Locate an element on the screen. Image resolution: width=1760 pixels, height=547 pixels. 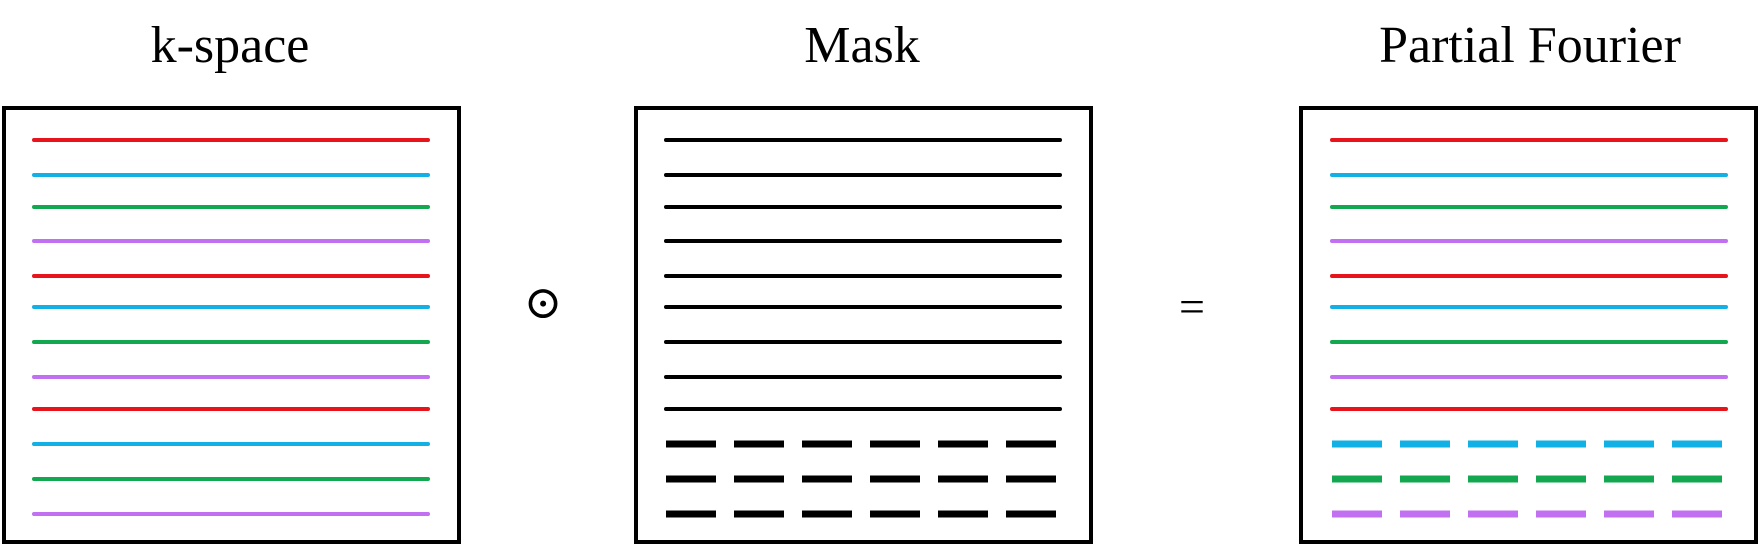
hadamard-operator: ⊙ is located at coordinates (543, 302).